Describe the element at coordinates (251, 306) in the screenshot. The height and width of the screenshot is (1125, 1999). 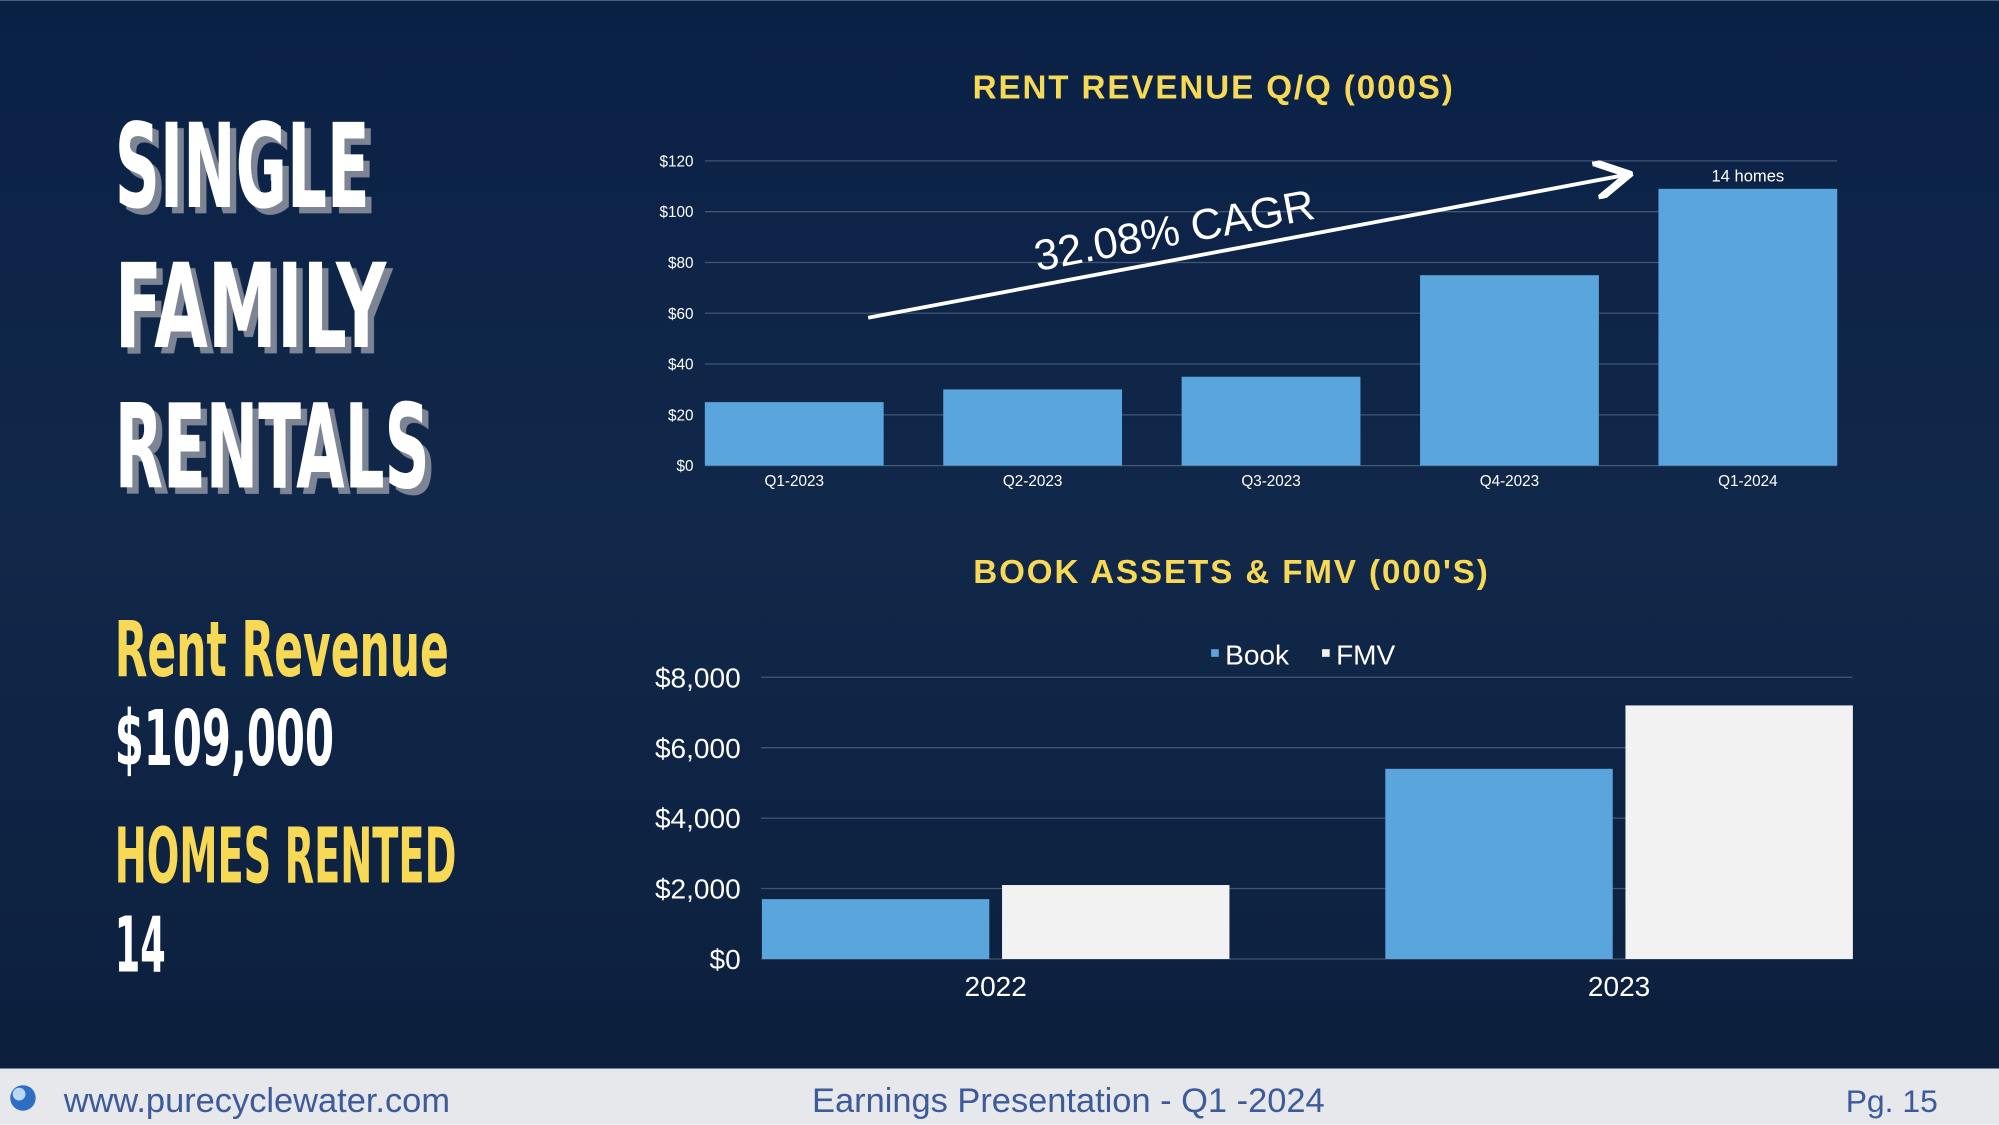
I see `title-line: FAMILY` at that location.